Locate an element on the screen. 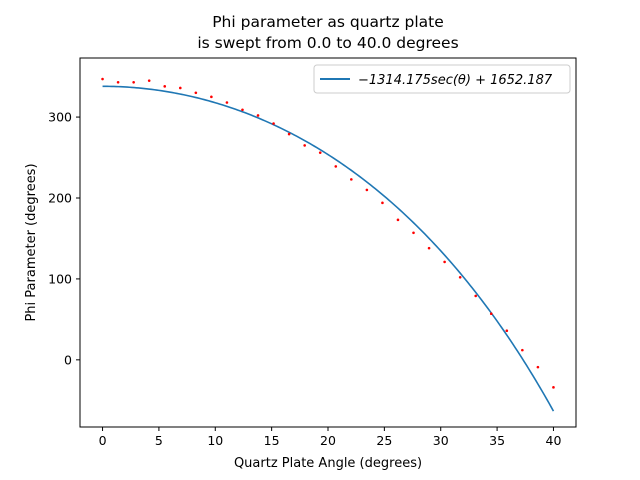 The height and width of the screenshot is (480, 640). x-axis-label: Quartz Plate Angle (degrees) is located at coordinates (328, 463).